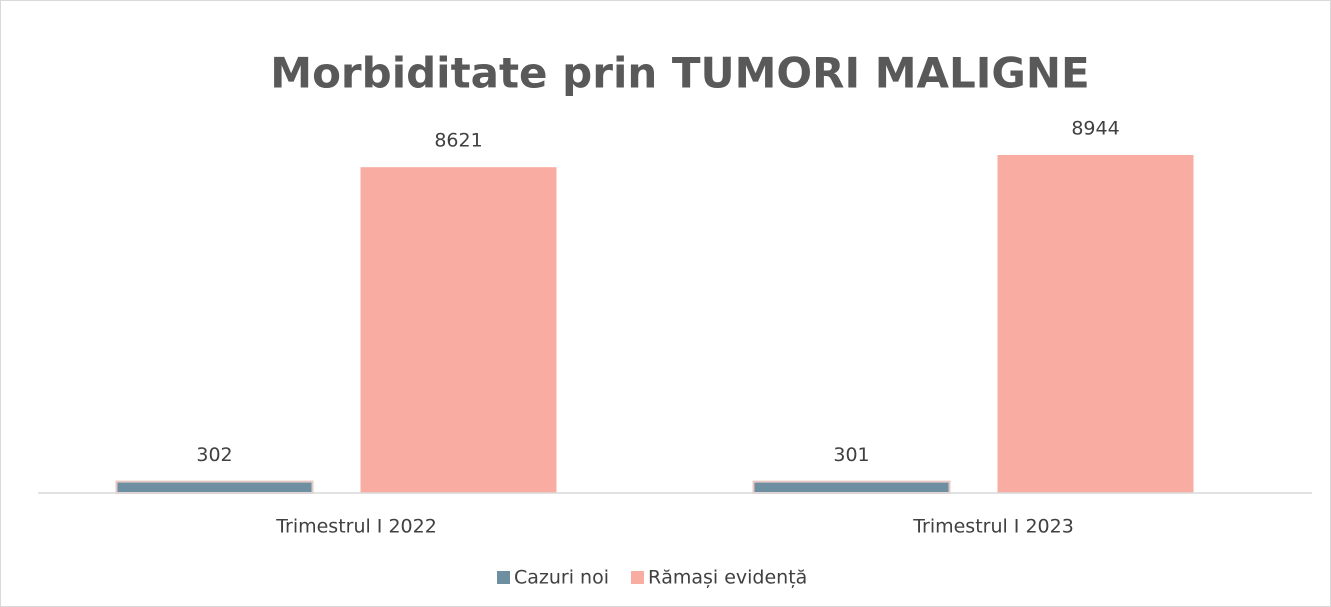 The image size is (1331, 607). What do you see at coordinates (851, 455) in the screenshot?
I see `data-label: 301` at bounding box center [851, 455].